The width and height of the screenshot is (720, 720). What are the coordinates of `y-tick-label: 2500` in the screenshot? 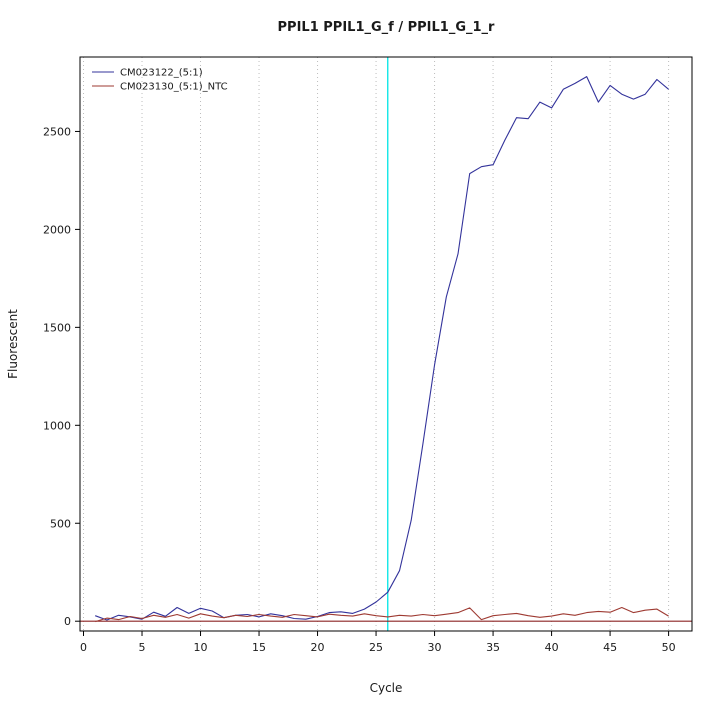 It's located at (57, 131).